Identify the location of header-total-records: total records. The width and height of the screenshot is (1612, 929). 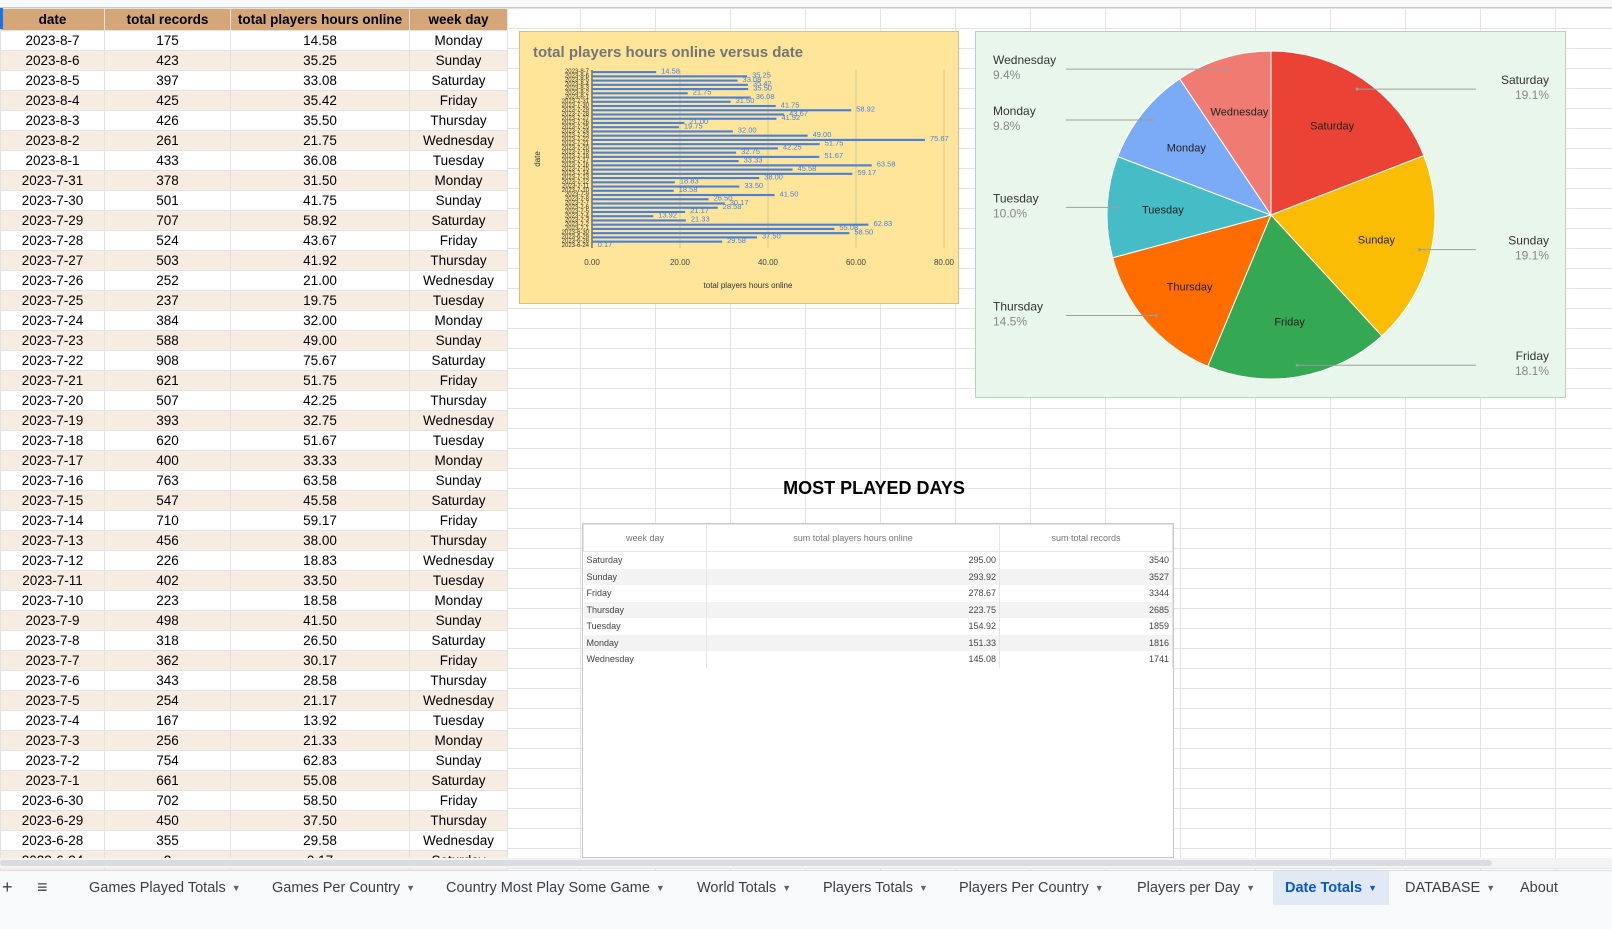
(167, 19).